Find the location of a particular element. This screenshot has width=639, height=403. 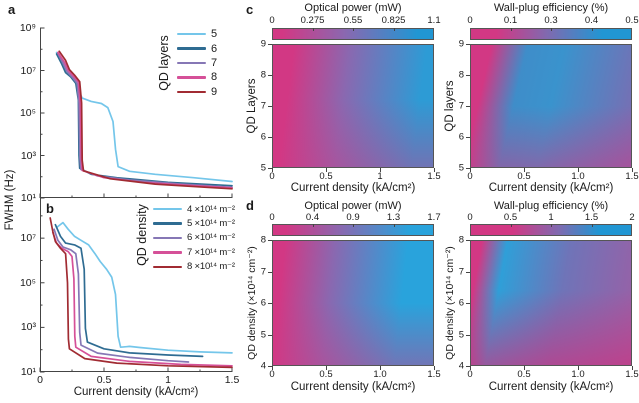

y-axis-label: QD layers is located at coordinates (450, 106).